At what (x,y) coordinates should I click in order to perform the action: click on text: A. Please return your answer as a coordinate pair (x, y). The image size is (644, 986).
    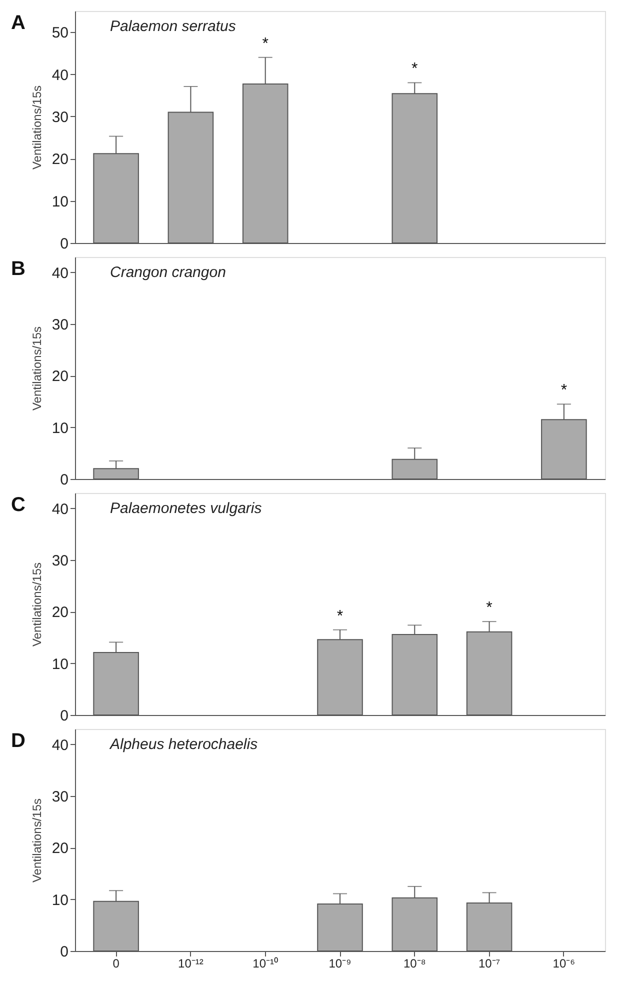
    Looking at the image, I should click on (18, 23).